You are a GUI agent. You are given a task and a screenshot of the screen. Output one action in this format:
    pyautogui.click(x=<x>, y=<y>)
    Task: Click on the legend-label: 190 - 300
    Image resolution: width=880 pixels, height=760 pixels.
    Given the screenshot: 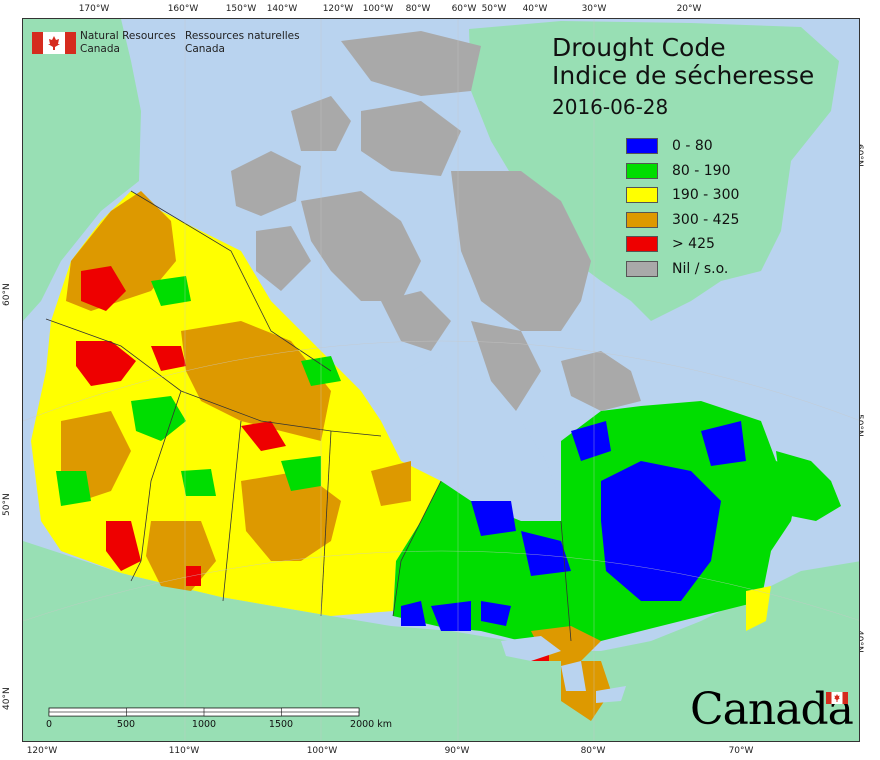 What is the action you would take?
    pyautogui.click(x=706, y=195)
    